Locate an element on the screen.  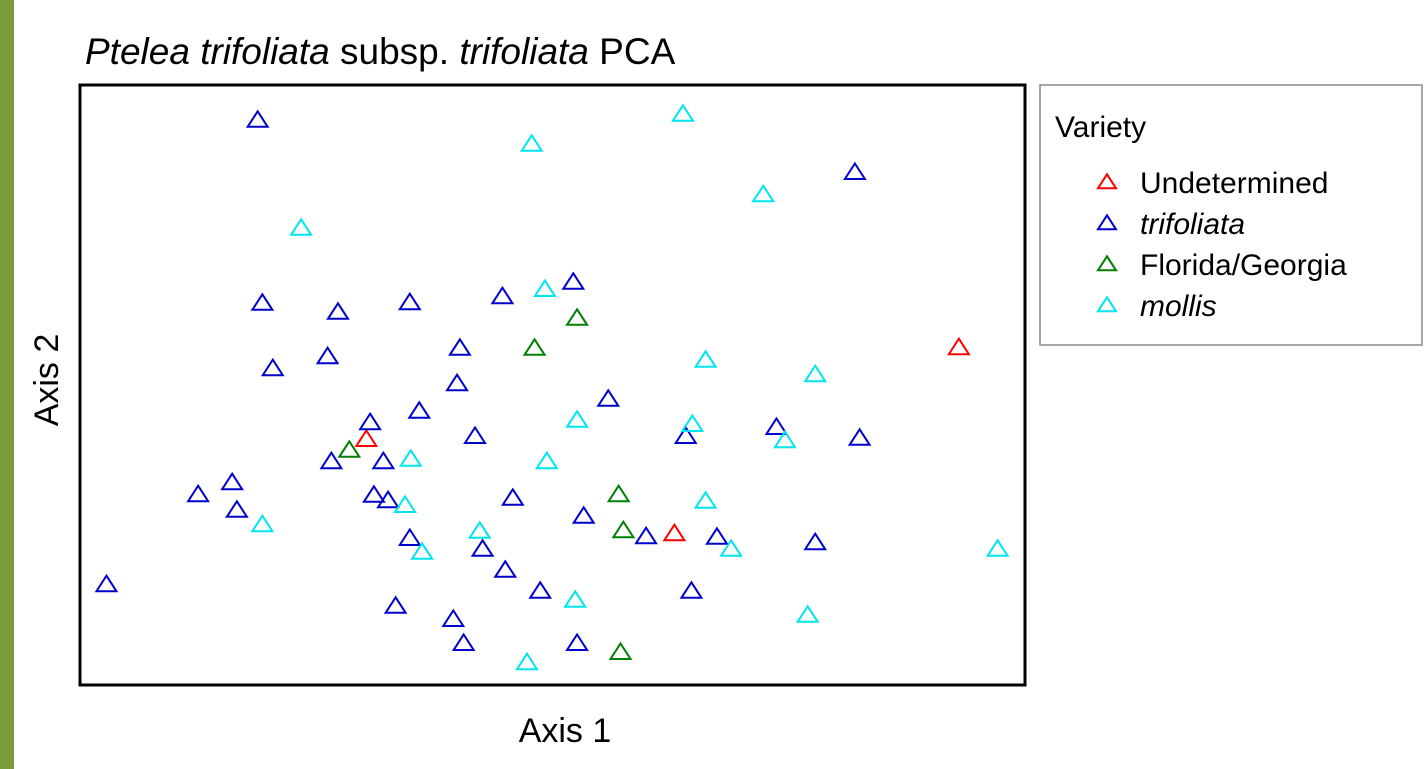
legend-label: mollis is located at coordinates (1178, 306).